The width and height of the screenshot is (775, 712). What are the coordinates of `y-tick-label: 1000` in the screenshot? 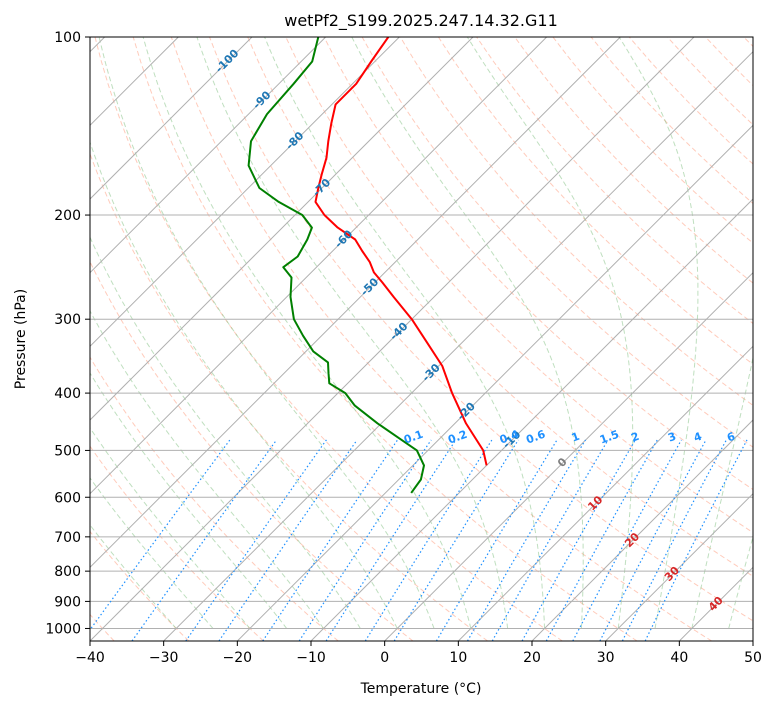 It's located at (63, 629).